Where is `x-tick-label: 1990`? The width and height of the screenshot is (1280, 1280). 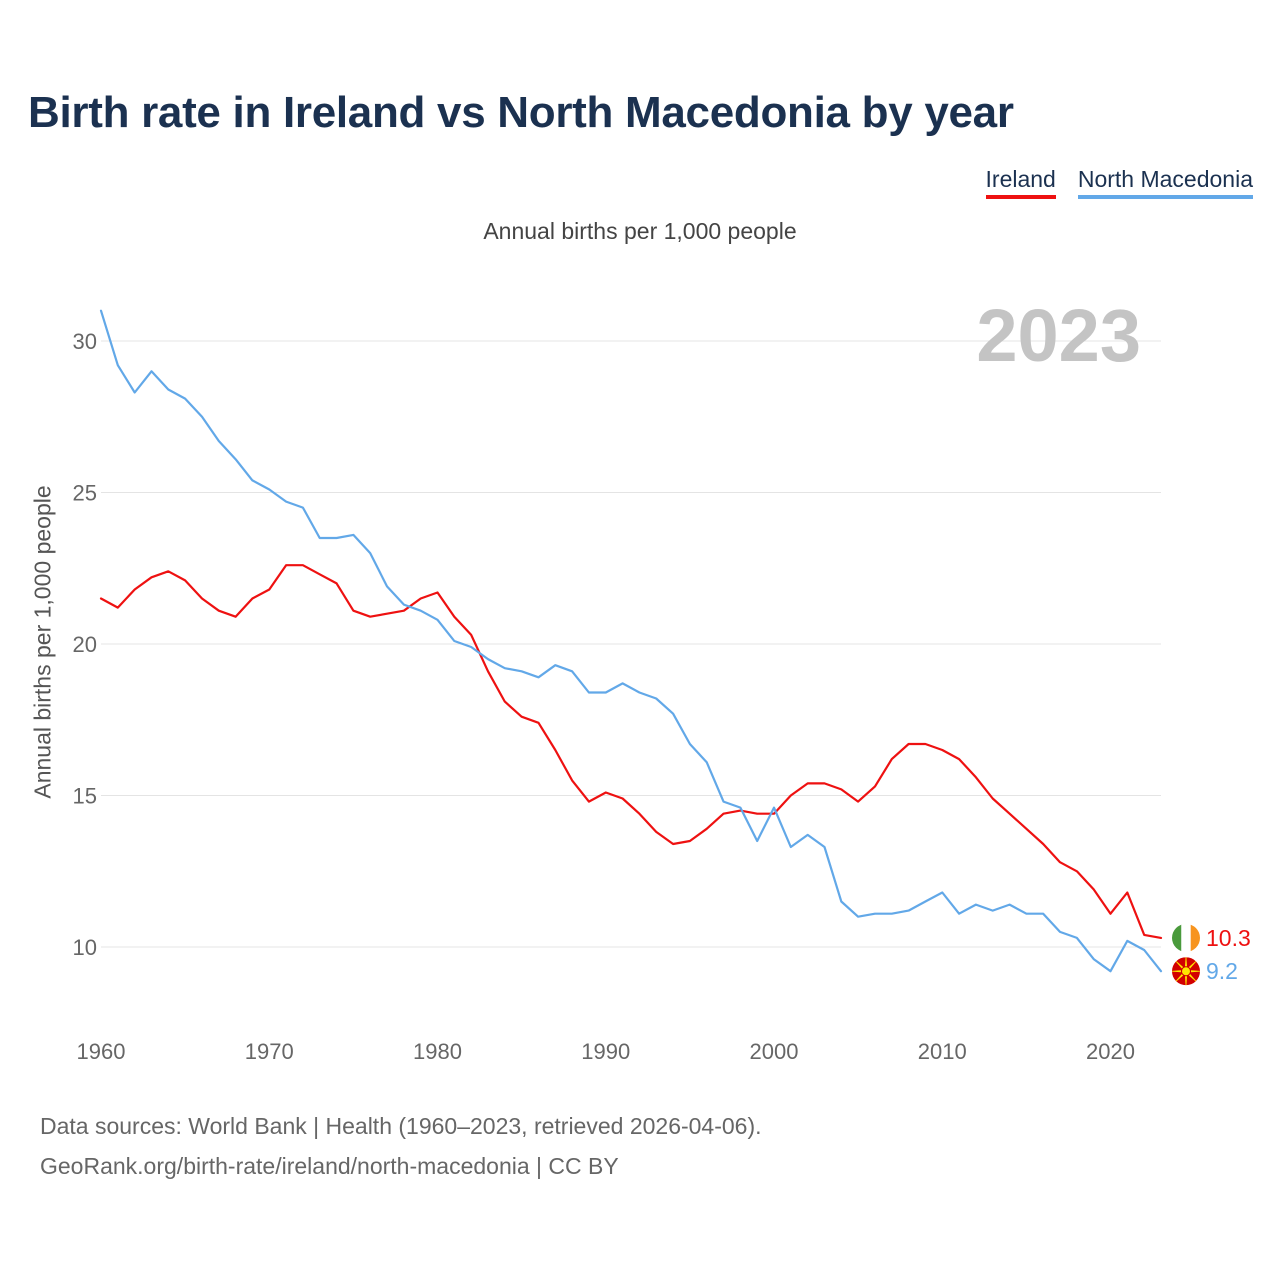 x-tick-label: 1990 is located at coordinates (605, 1051).